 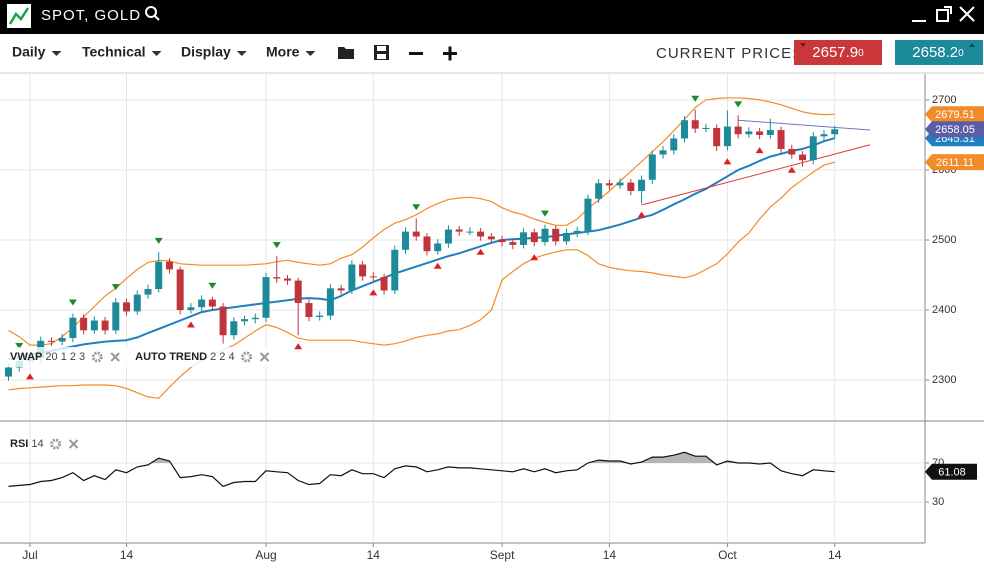 I want to click on bid-price: 2657.90, so click(x=838, y=52).